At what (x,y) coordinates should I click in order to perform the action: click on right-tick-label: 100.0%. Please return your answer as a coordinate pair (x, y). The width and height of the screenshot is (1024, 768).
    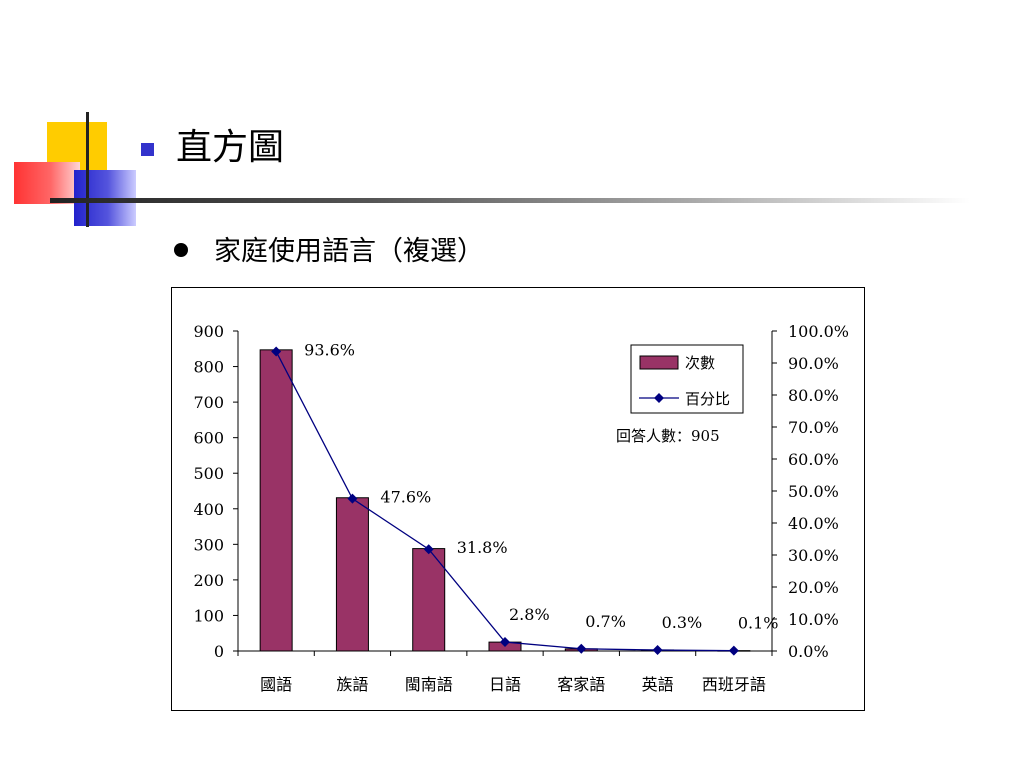
    Looking at the image, I should click on (818, 331).